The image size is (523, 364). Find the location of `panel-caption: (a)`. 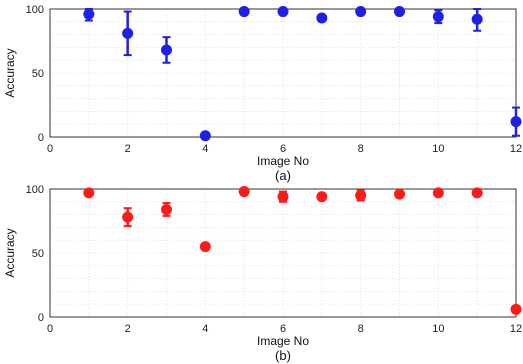

panel-caption: (a) is located at coordinates (283, 175).